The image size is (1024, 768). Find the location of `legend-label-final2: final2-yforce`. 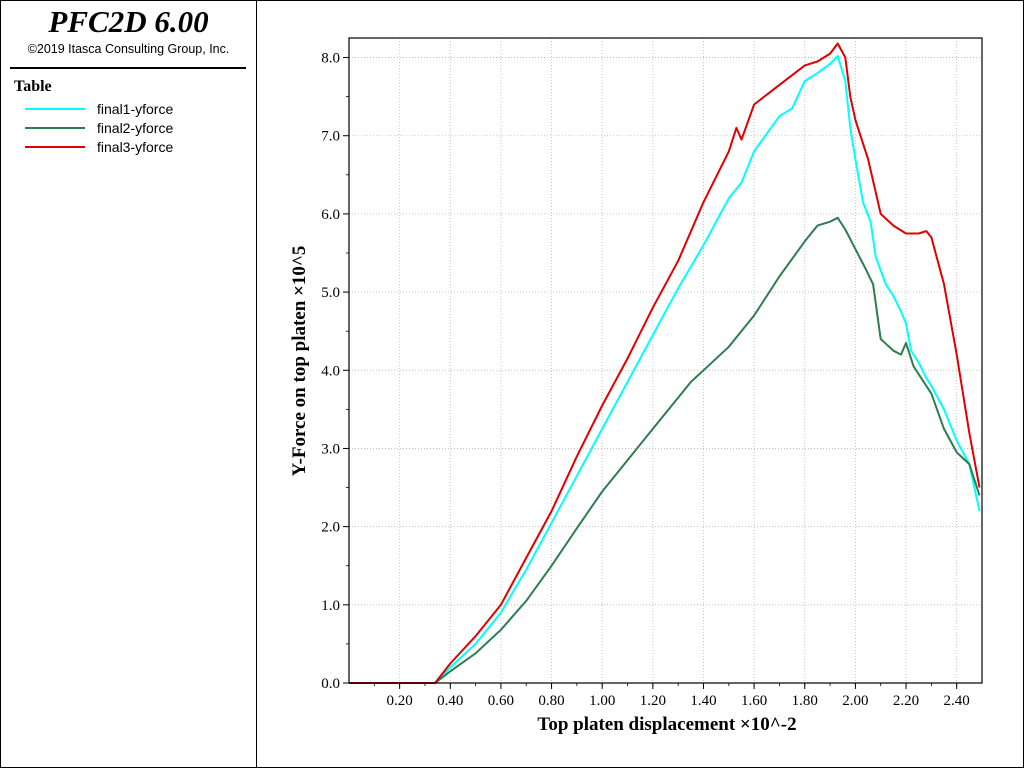

legend-label-final2: final2-yforce is located at coordinates (135, 127).